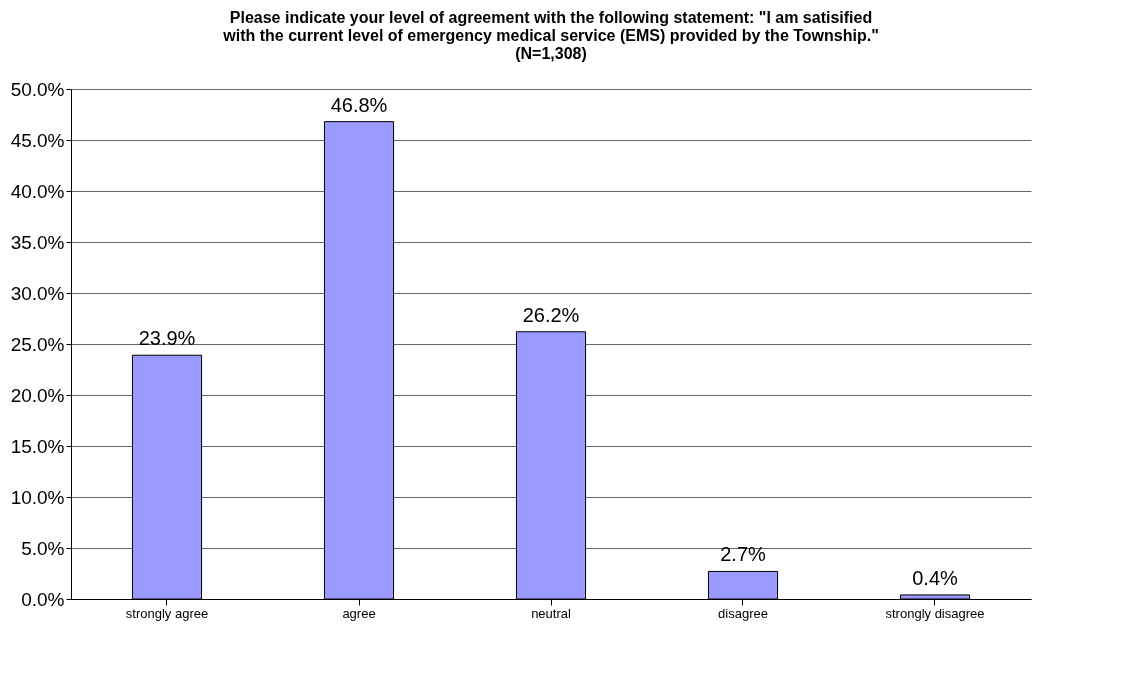 The image size is (1139, 696). I want to click on y-tick-label: 45.0%, so click(37, 140).